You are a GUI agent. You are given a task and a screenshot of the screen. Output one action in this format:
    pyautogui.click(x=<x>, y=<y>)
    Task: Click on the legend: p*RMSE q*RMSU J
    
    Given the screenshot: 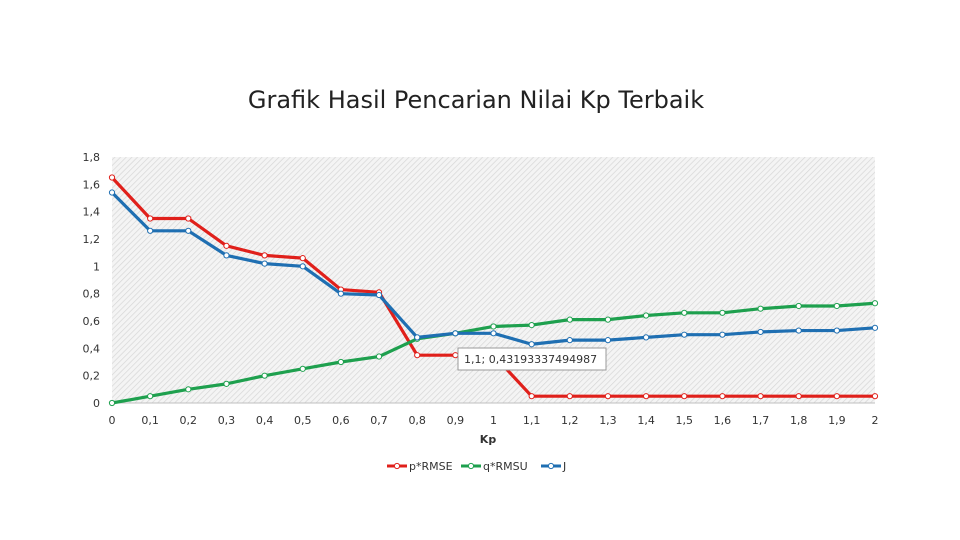 What is the action you would take?
    pyautogui.click(x=476, y=466)
    